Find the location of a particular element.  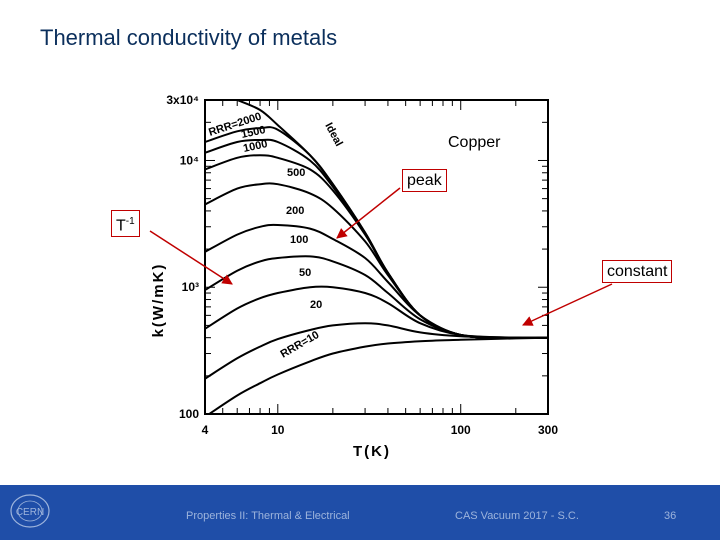

t-inverse-arrow is located at coordinates (191, 257).